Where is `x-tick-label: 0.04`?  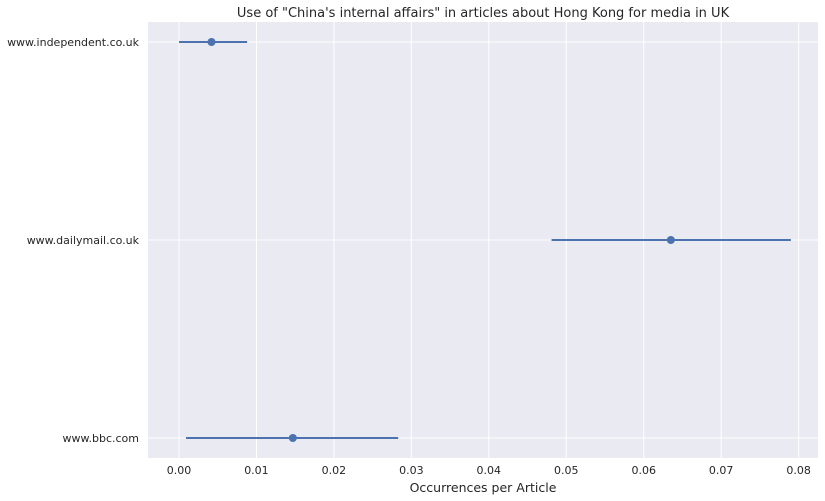 x-tick-label: 0.04 is located at coordinates (489, 470).